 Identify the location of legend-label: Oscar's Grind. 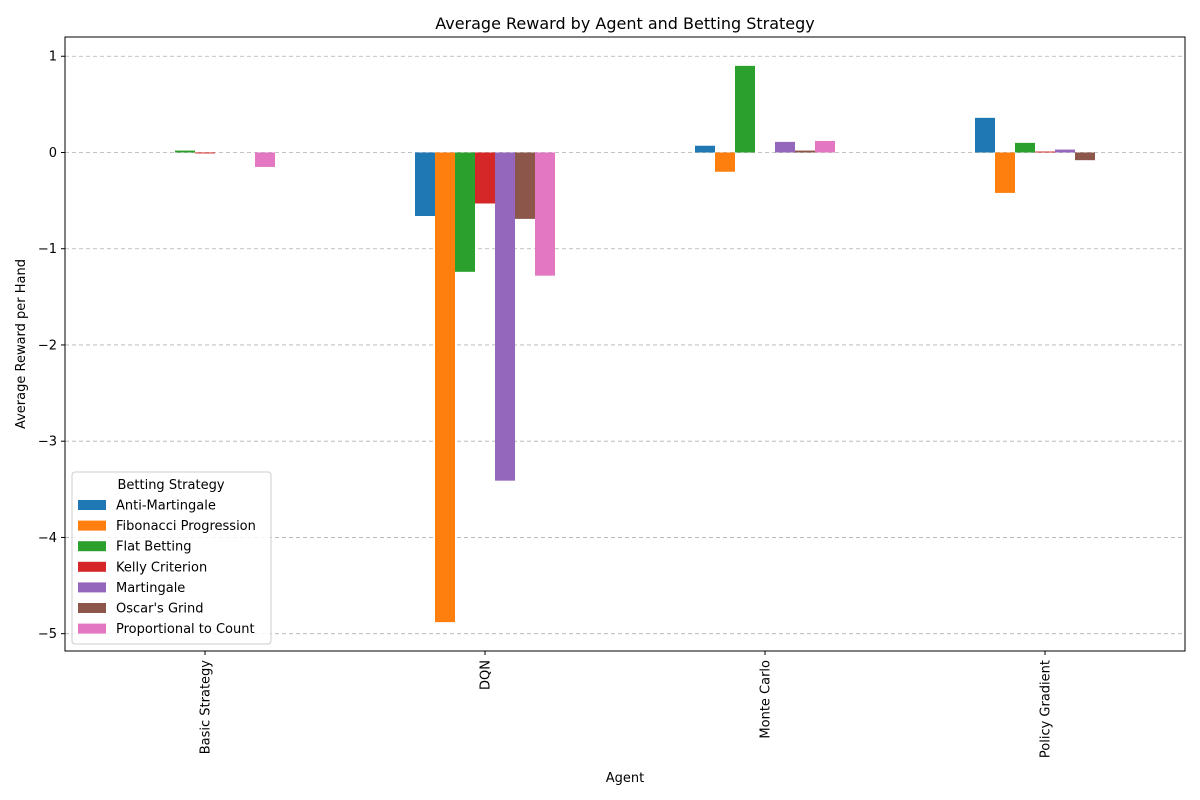
(159, 609).